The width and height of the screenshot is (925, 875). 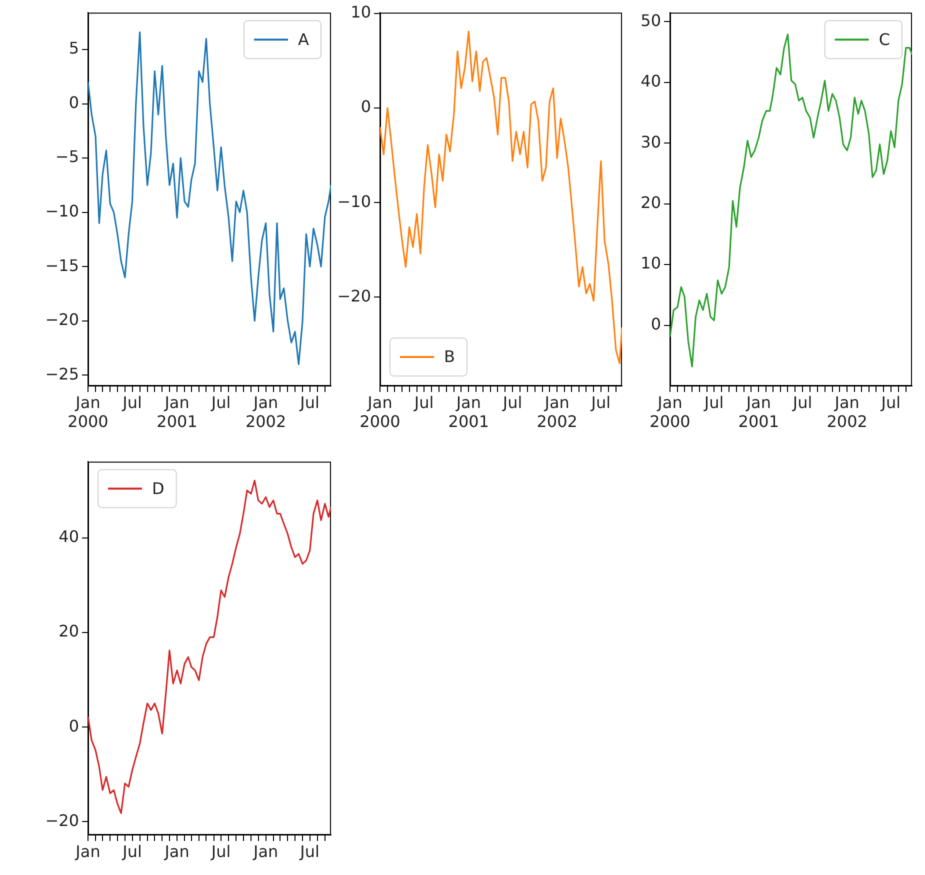 I want to click on y-tick-label: 50, so click(x=650, y=20).